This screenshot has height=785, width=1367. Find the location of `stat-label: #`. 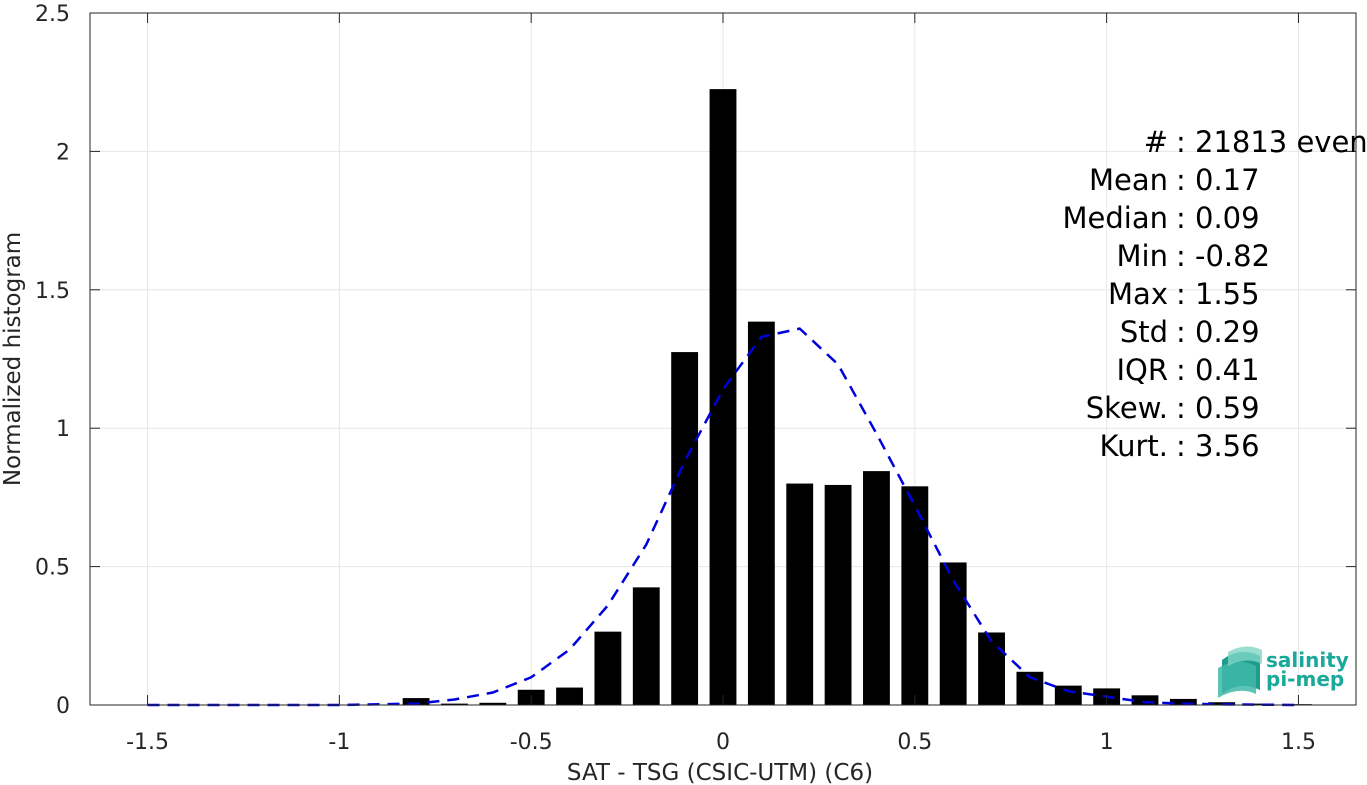

stat-label: # is located at coordinates (1156, 142).